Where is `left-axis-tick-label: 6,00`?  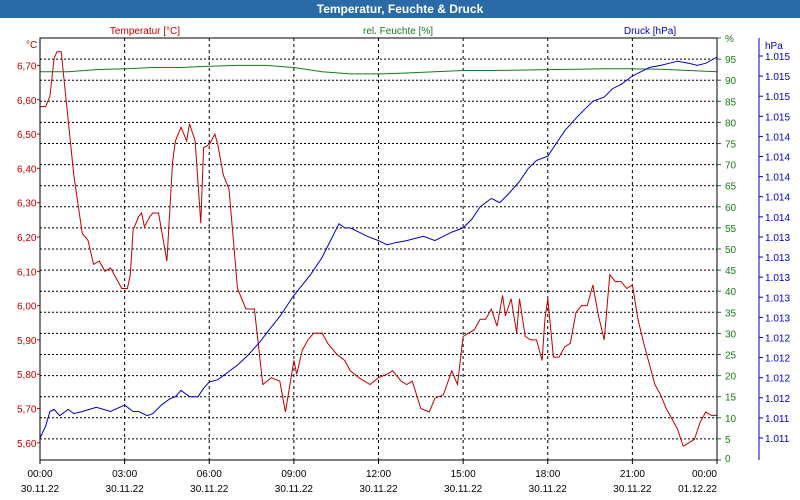 left-axis-tick-label: 6,00 is located at coordinates (27, 307).